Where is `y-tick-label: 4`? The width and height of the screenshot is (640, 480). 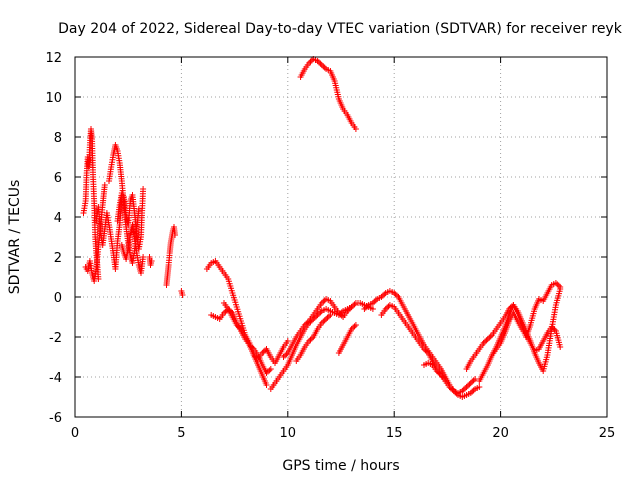 y-tick-label: 4 is located at coordinates (58, 218).